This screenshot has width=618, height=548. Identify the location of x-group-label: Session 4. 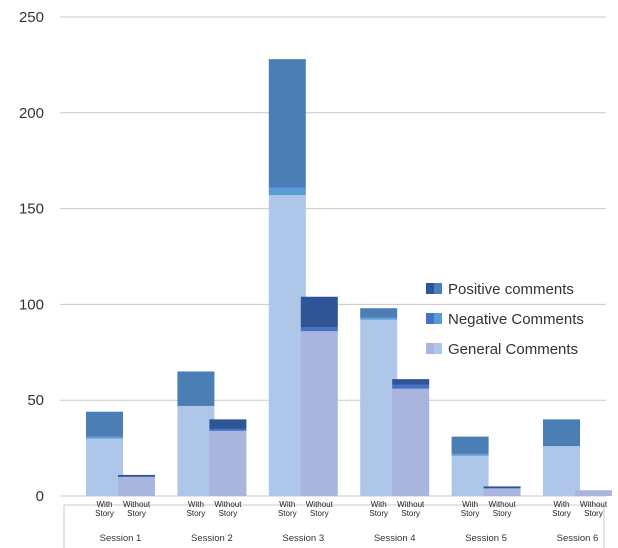
(395, 538).